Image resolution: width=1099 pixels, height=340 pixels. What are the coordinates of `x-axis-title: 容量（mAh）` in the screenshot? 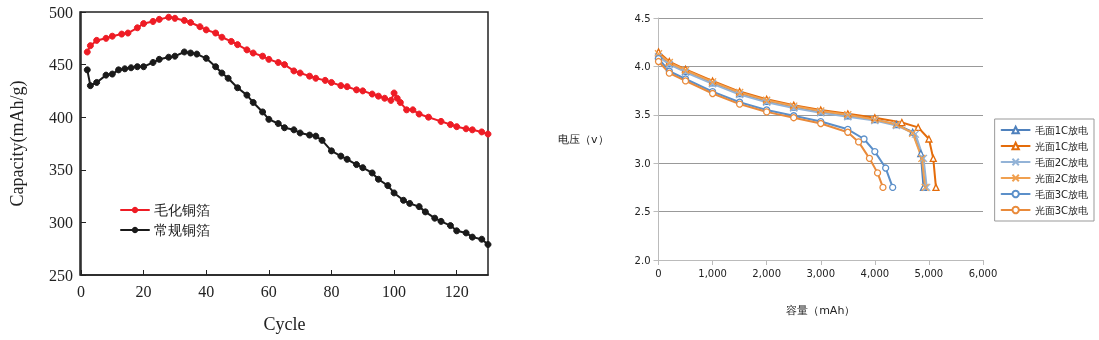 It's located at (821, 310).